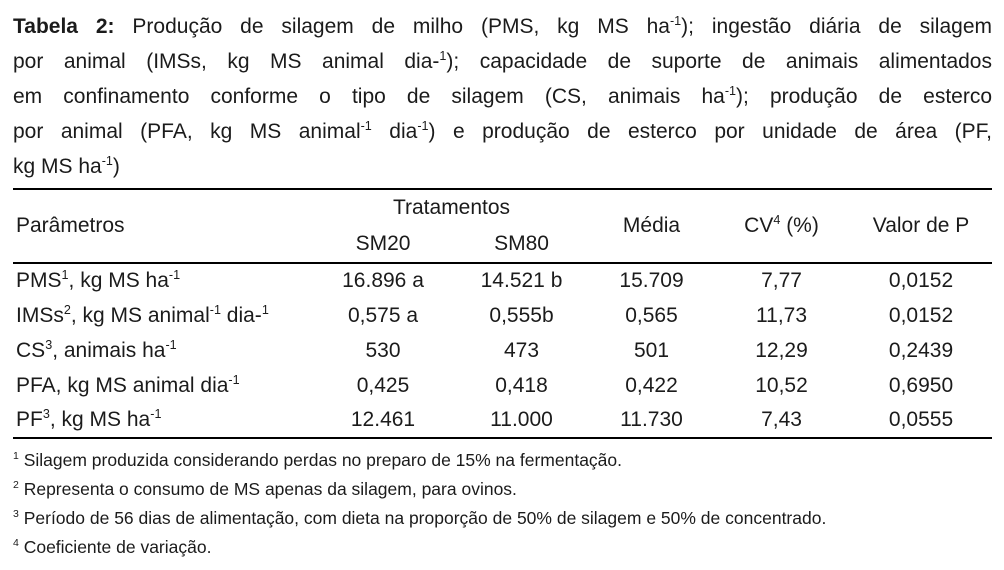  Describe the element at coordinates (521, 243) in the screenshot. I see `col-header-sm80: SM80` at that location.